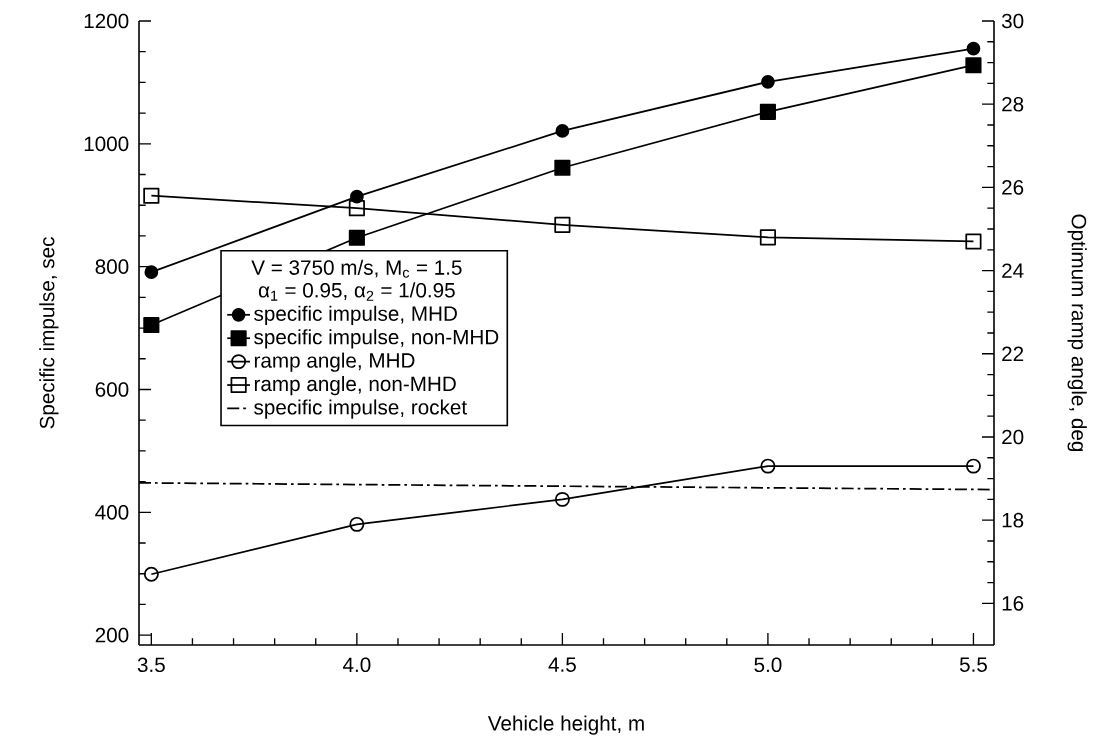  I want to click on y2-tick-label: 30, so click(1012, 21).